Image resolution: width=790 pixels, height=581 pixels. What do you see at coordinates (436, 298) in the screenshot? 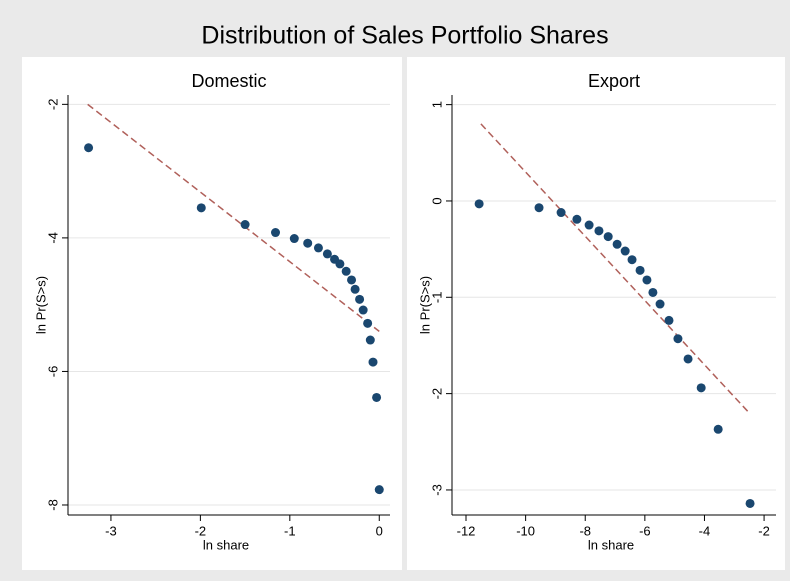
I see `y-tick-label: -1` at bounding box center [436, 298].